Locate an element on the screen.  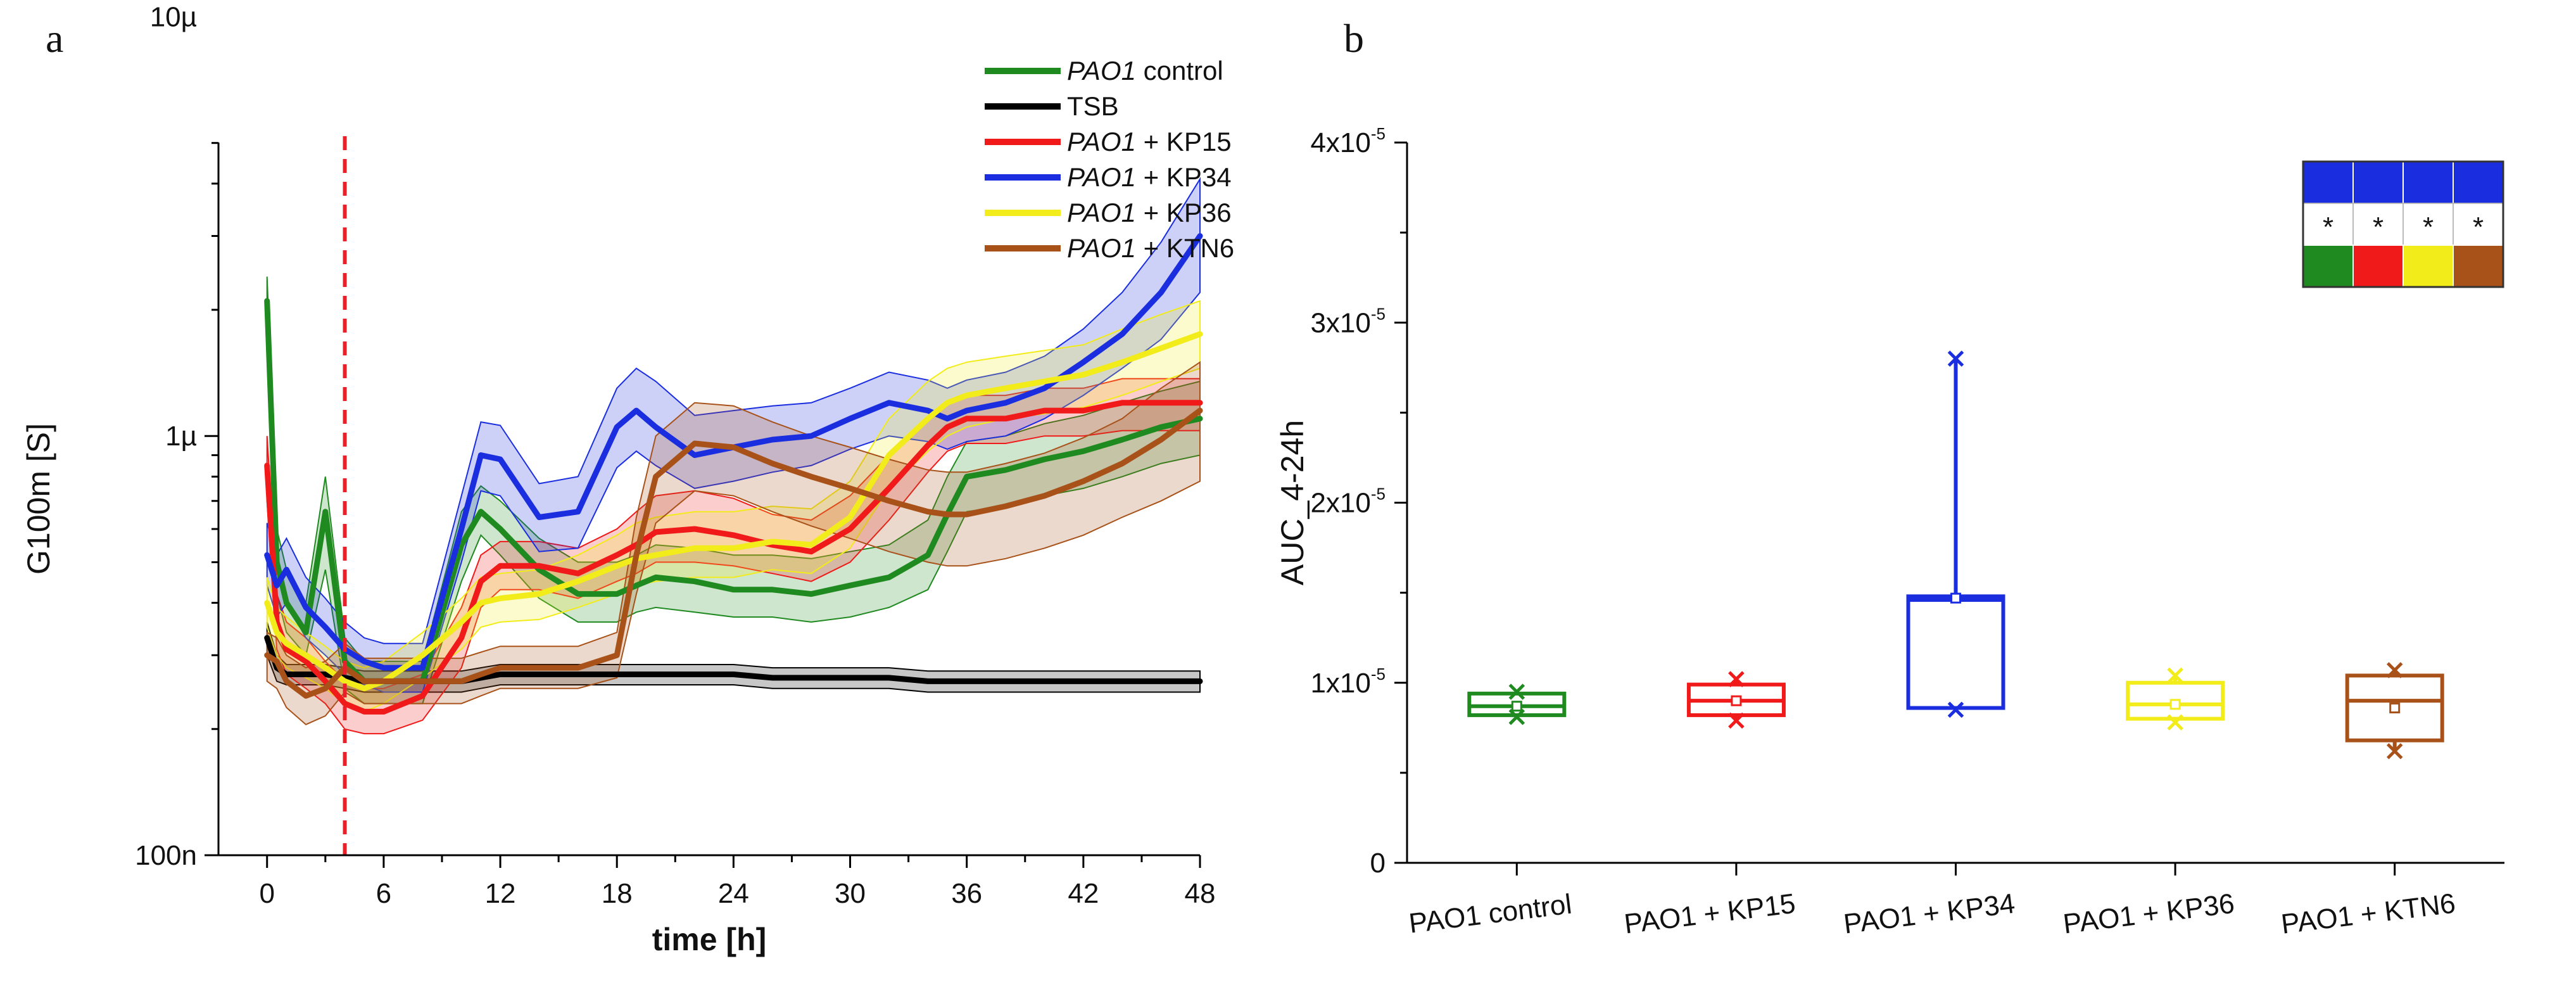
x-tick-label: 0 is located at coordinates (266, 893).